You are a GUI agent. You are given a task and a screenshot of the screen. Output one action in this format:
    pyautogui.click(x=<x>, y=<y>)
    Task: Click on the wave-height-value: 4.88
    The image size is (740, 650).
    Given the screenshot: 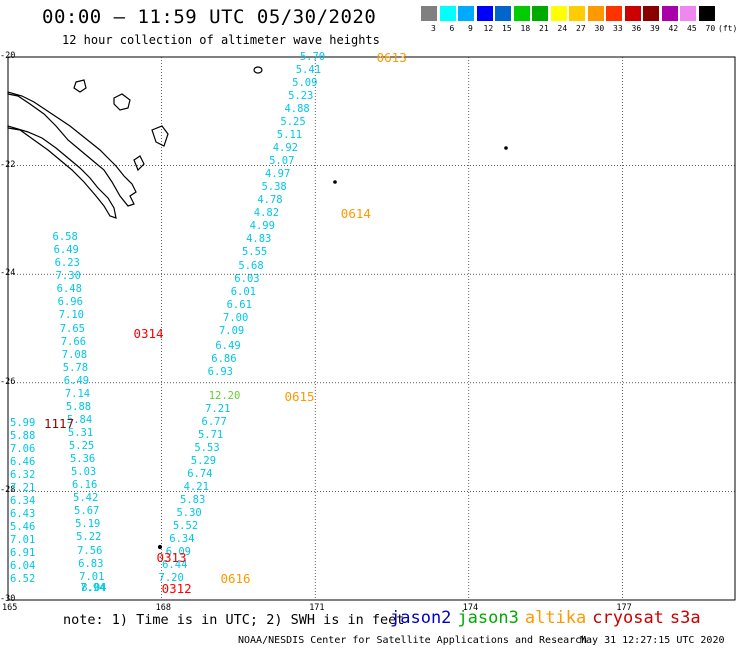 What is the action you would take?
    pyautogui.click(x=297, y=109)
    